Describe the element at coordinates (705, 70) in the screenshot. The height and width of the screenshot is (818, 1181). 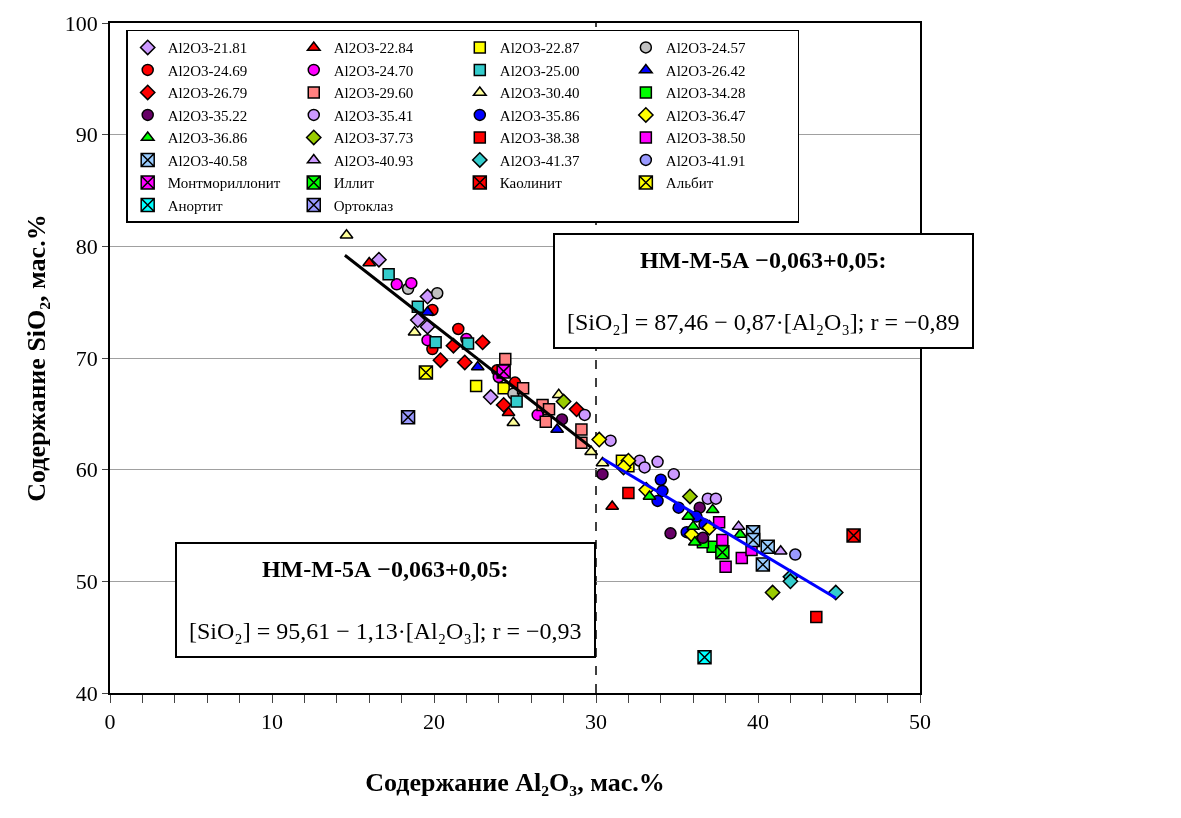
I see `legend-label: Al2O3-26.42` at that location.